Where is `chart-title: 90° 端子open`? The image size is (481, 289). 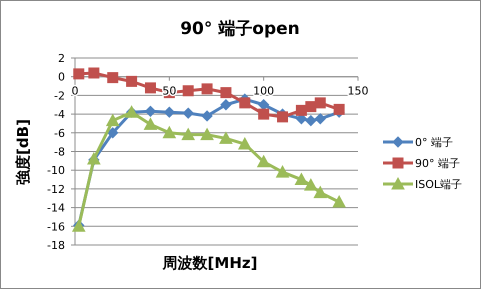
chart-title: 90° 端子open is located at coordinates (240, 29).